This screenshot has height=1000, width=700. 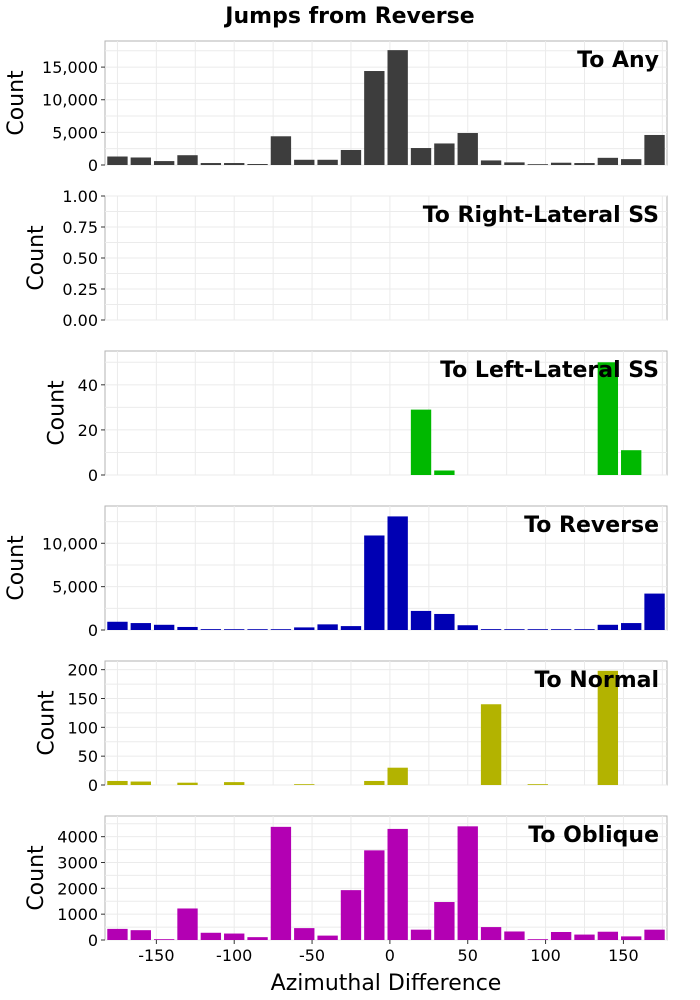 I want to click on panel-label: To Oblique, so click(x=593, y=835).